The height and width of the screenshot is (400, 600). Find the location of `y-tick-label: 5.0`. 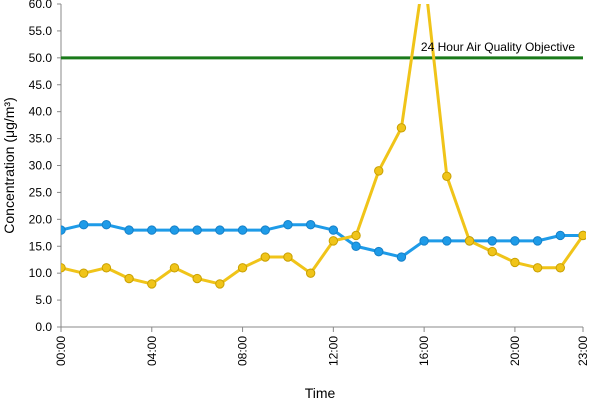

y-tick-label: 5.0 is located at coordinates (43, 300).